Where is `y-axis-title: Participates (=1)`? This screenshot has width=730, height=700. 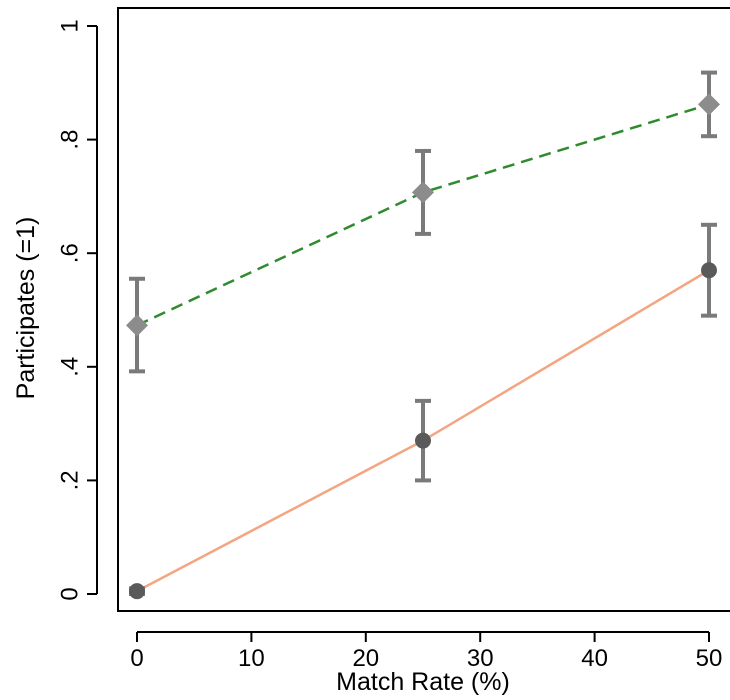
y-axis-title: Participates (=1) is located at coordinates (26, 308).